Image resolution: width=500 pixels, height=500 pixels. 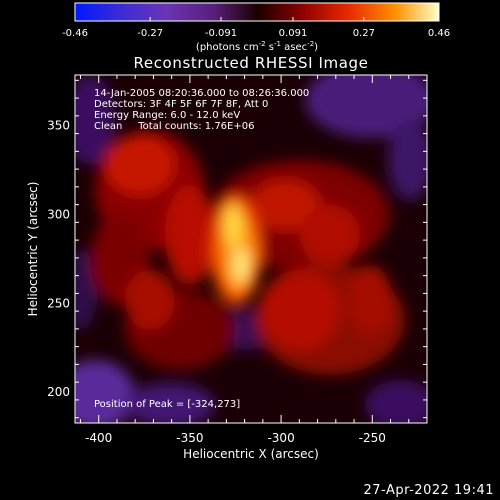 What do you see at coordinates (150, 33) in the screenshot?
I see `colorbar-tick-label: -0.27` at bounding box center [150, 33].